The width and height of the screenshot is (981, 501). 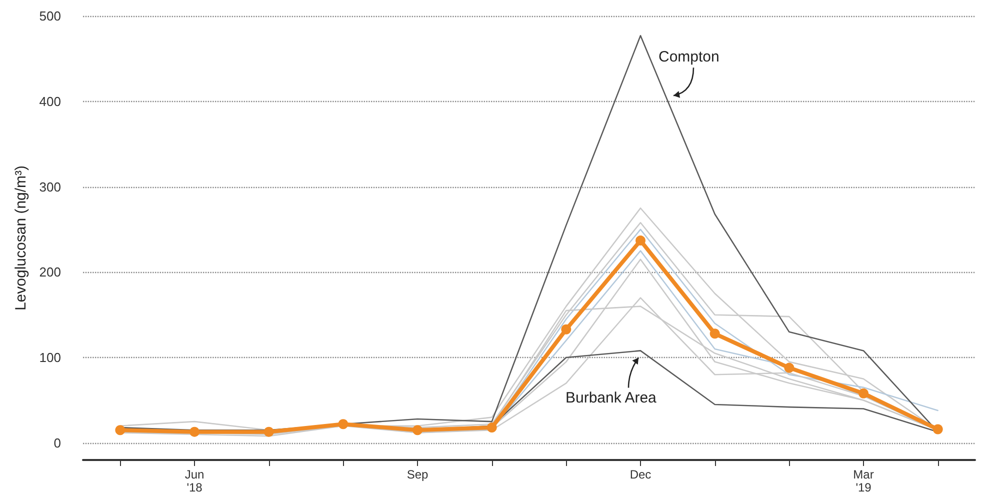 I want to click on y-tick-label: 0, so click(x=57, y=442).